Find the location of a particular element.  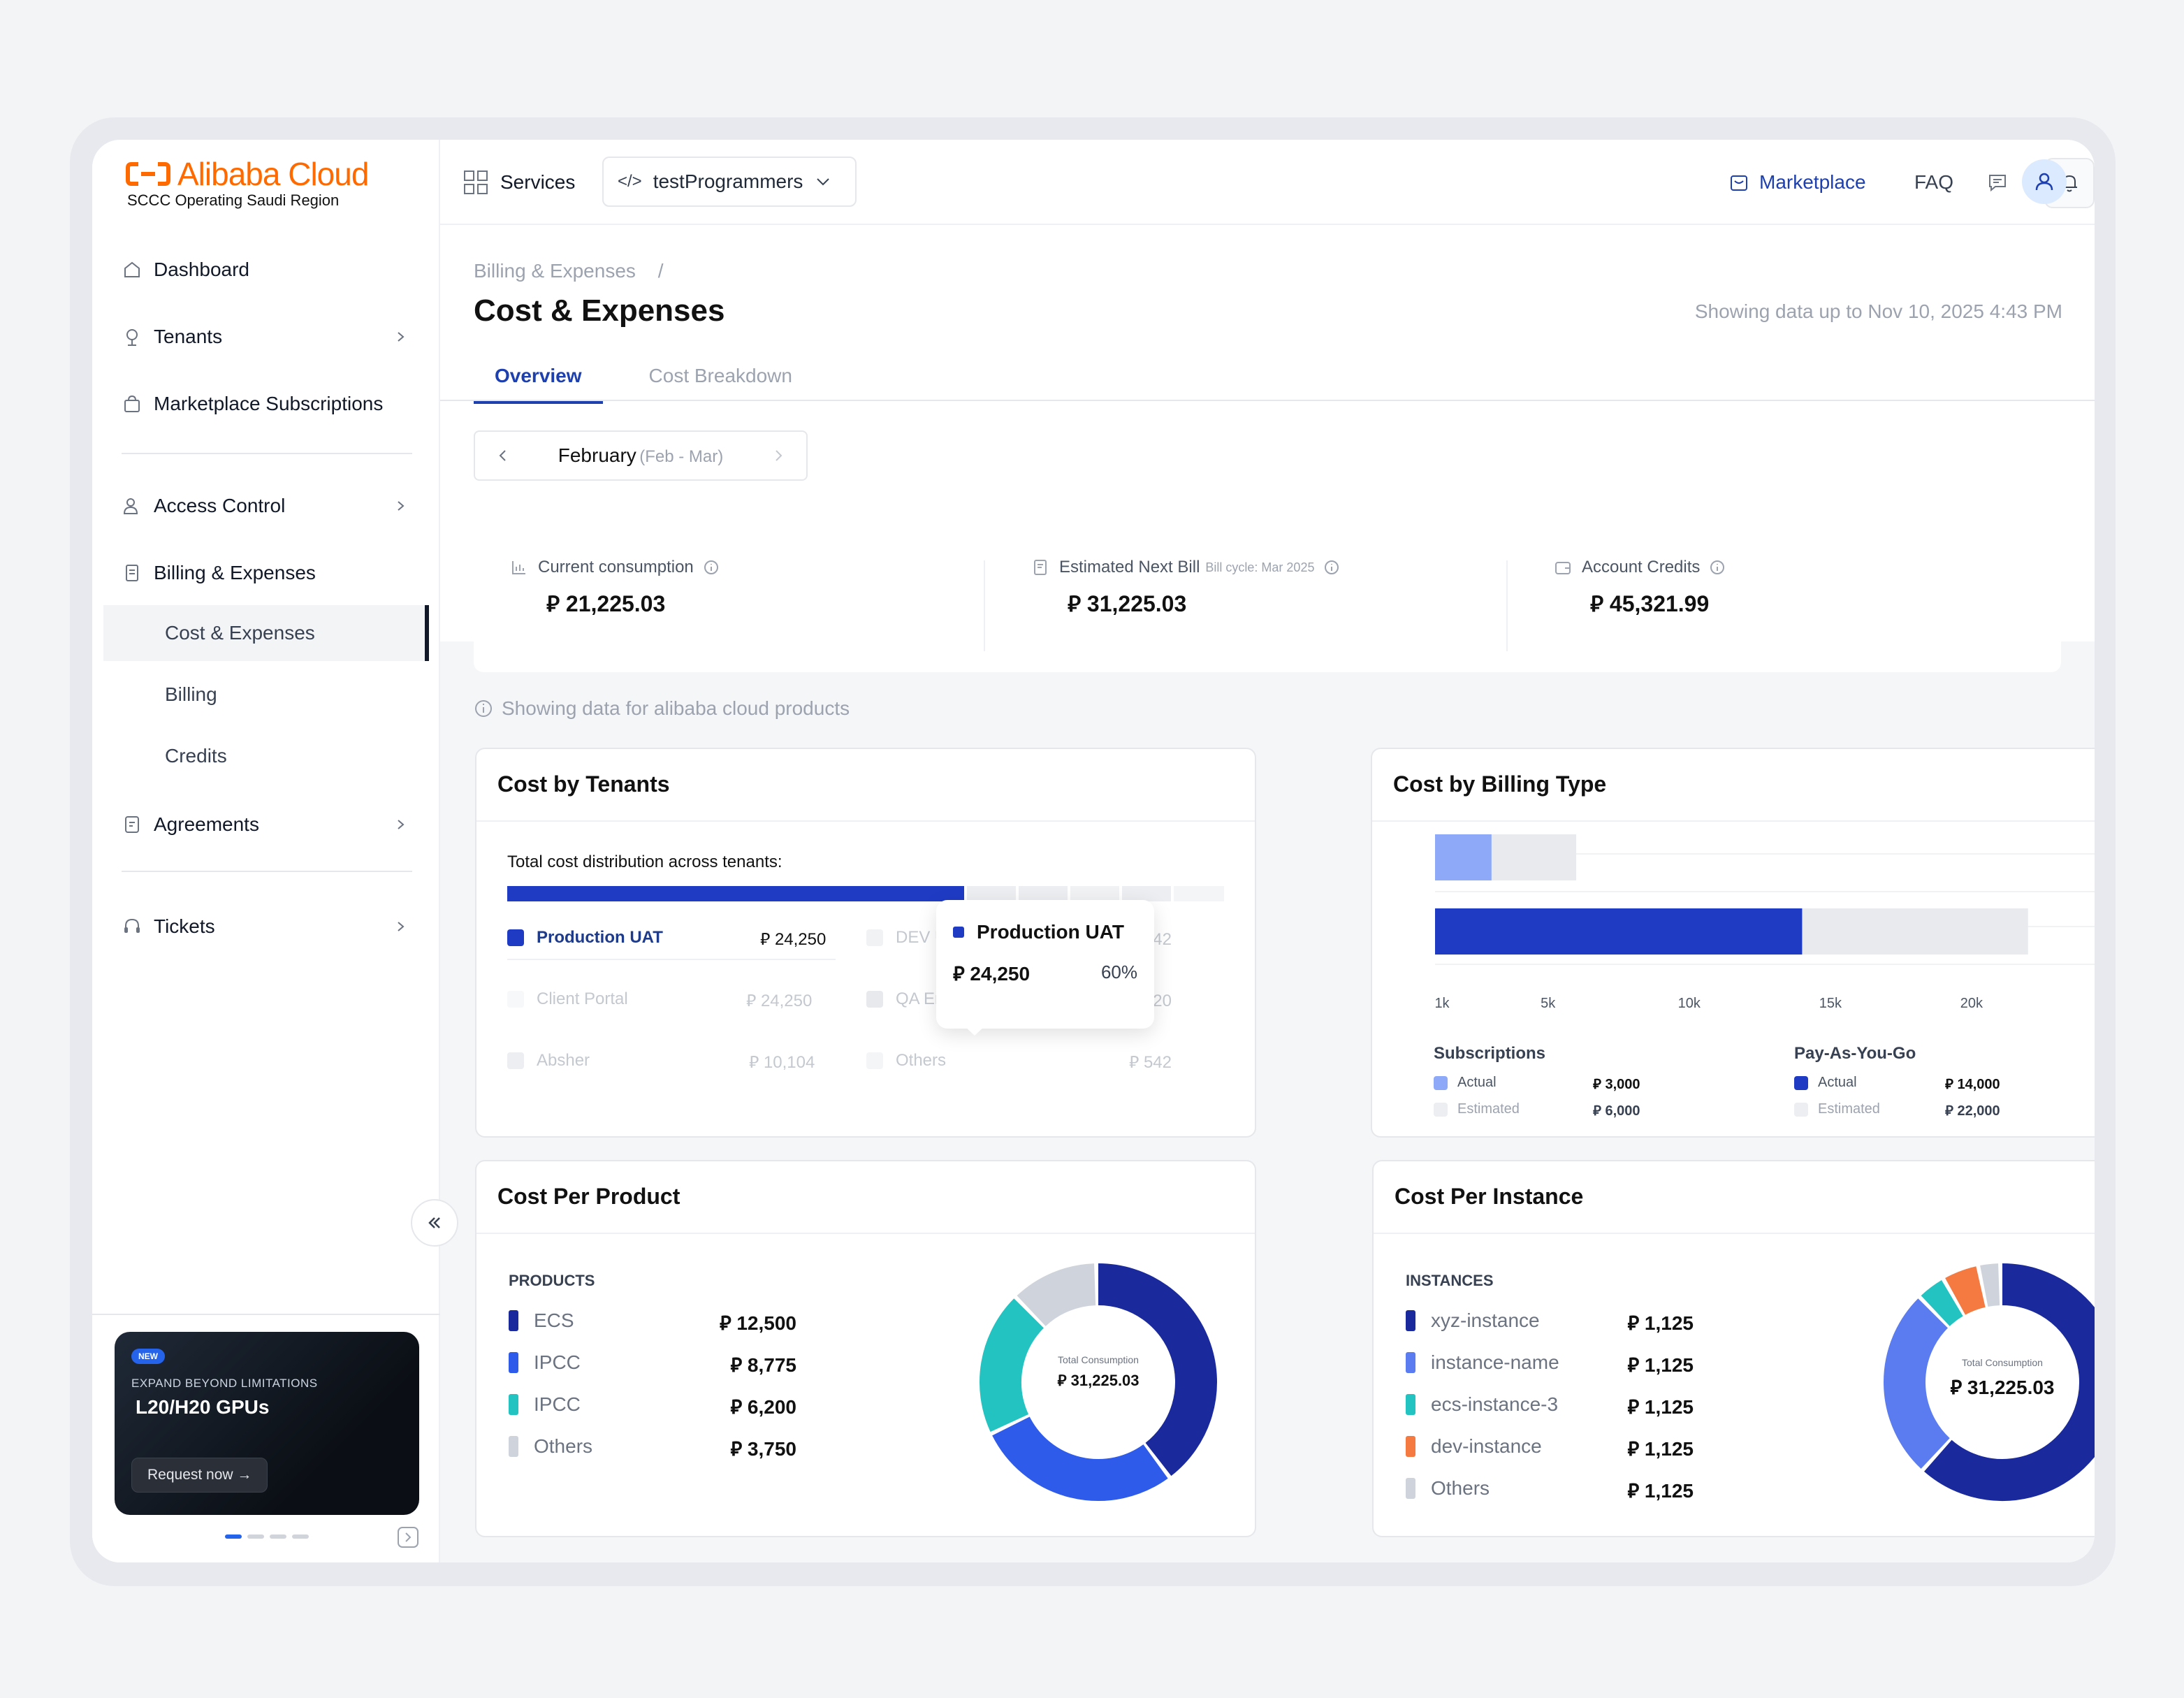

legend-value: ⃁ 14,000 is located at coordinates (1972, 1084).